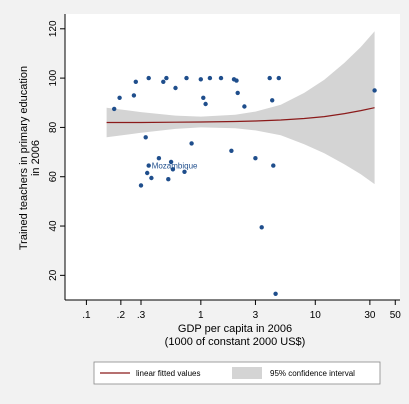 The image size is (409, 404). I want to click on legend-label-ci: 95% confidence interval, so click(312, 373).